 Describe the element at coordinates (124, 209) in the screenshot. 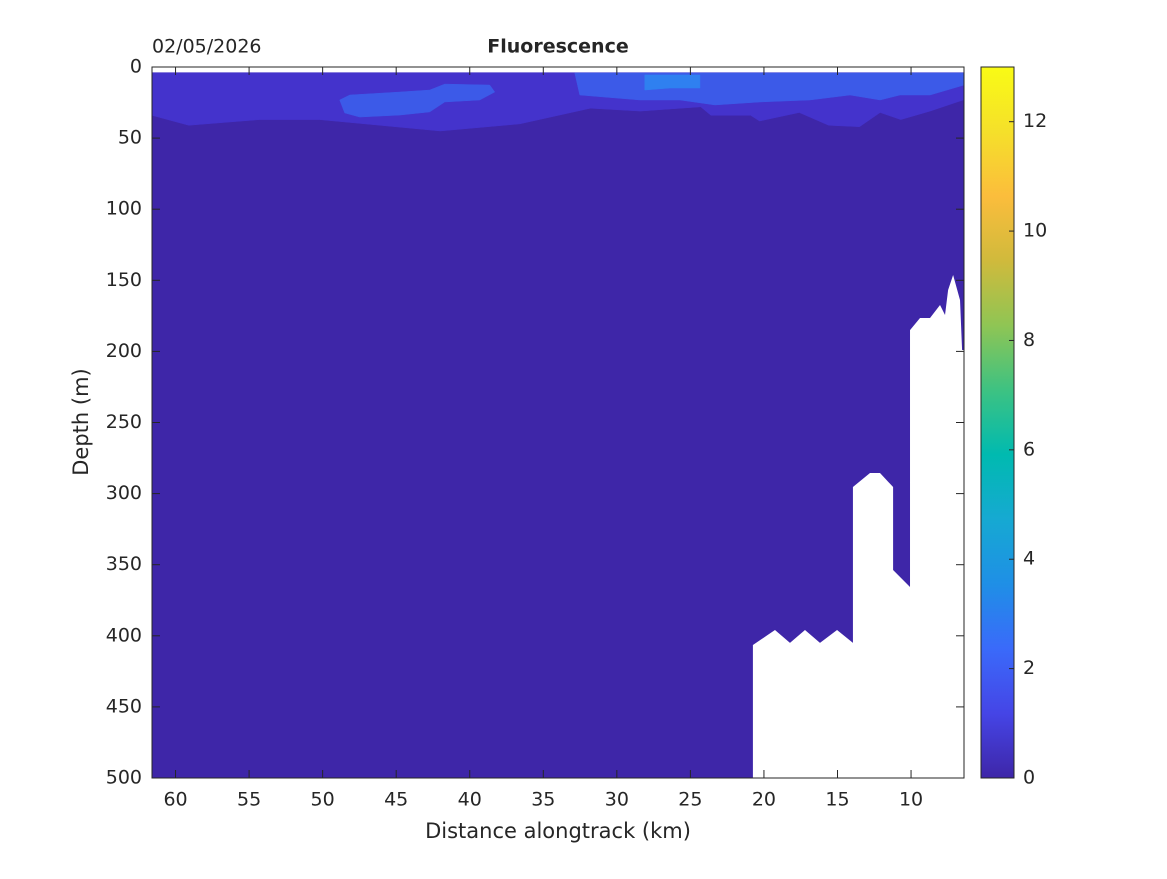

I see `y-tick-label: 100` at that location.